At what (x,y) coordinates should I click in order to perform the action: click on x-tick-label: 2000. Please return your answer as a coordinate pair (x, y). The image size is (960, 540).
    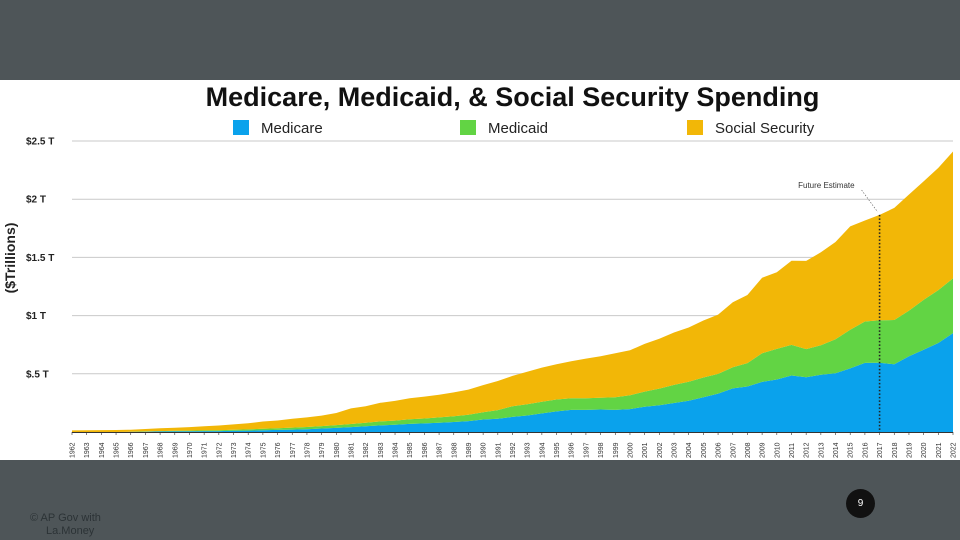
    Looking at the image, I should click on (630, 450).